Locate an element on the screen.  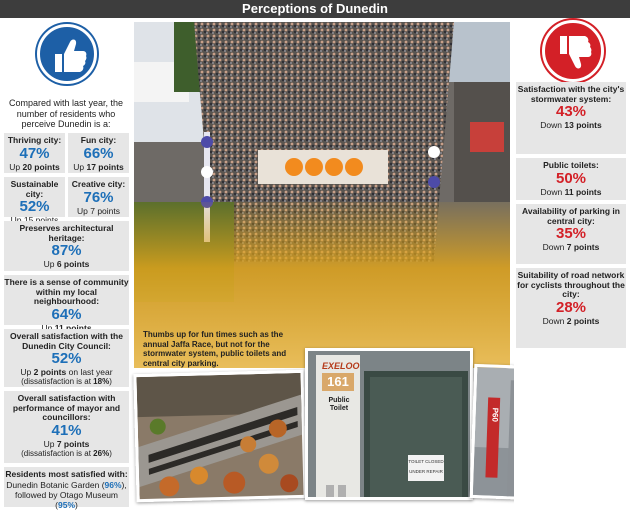
note-value: 18% is located at coordinates (101, 381).